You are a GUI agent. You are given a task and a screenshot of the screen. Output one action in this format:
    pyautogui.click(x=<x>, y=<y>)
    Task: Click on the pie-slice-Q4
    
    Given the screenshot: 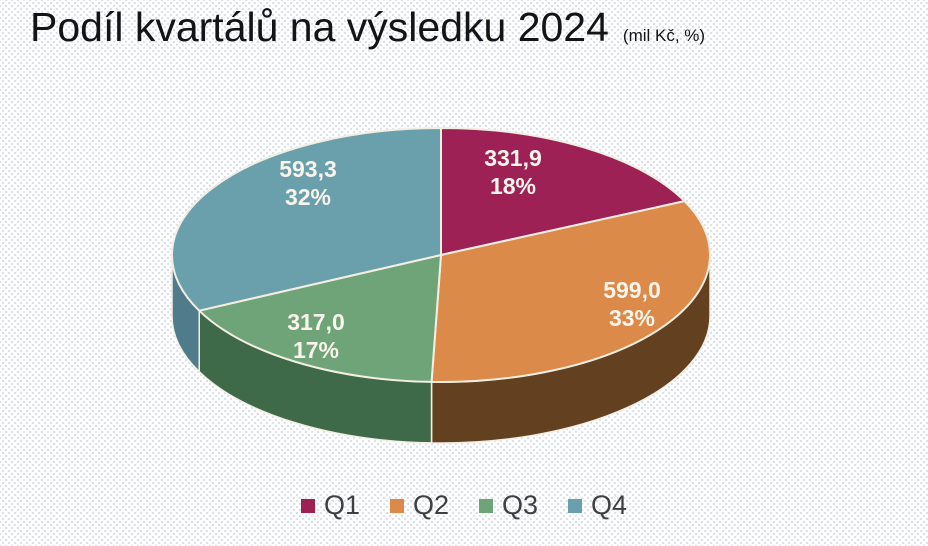 What is the action you would take?
    pyautogui.click(x=306, y=219)
    